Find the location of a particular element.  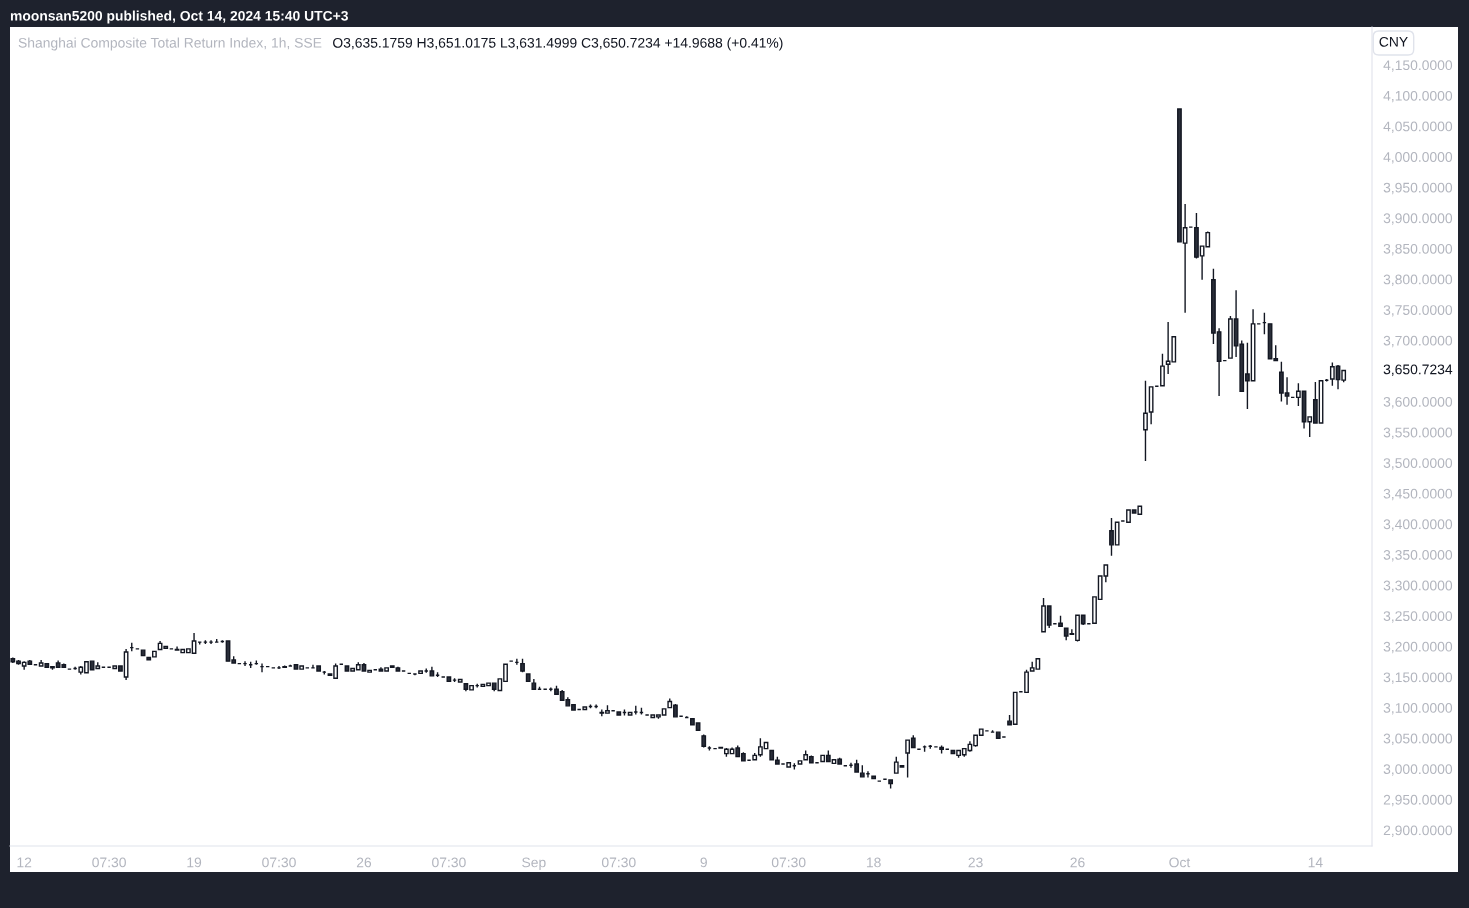

y-tick-label: 3,200.0000 is located at coordinates (1418, 647).